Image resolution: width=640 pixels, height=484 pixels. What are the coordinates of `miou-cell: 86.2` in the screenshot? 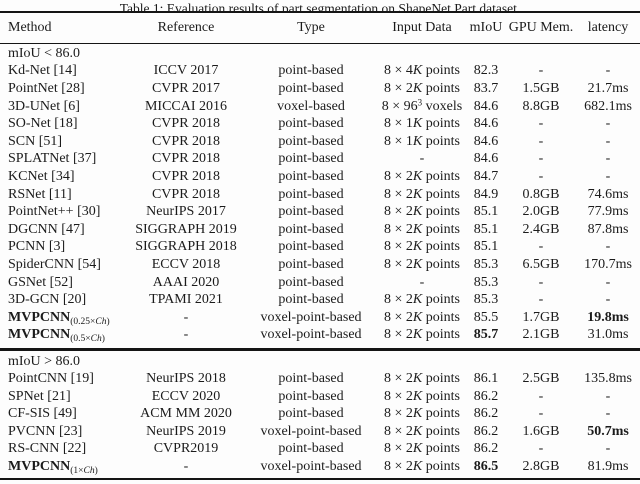 It's located at (486, 414).